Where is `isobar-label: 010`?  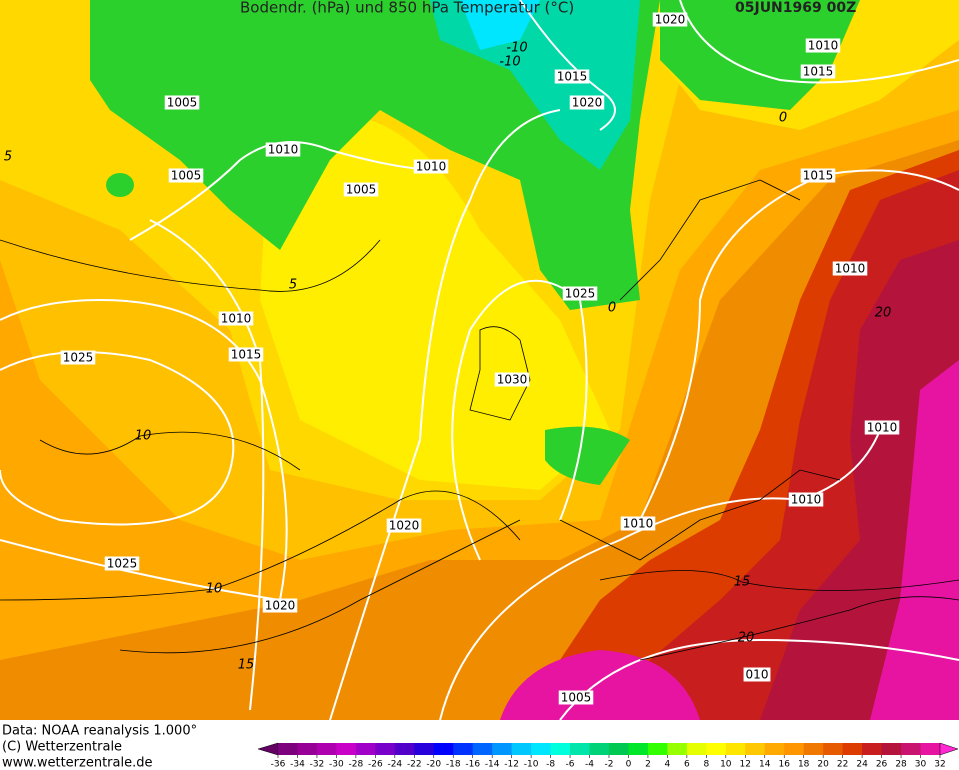
isobar-label: 010 is located at coordinates (757, 675).